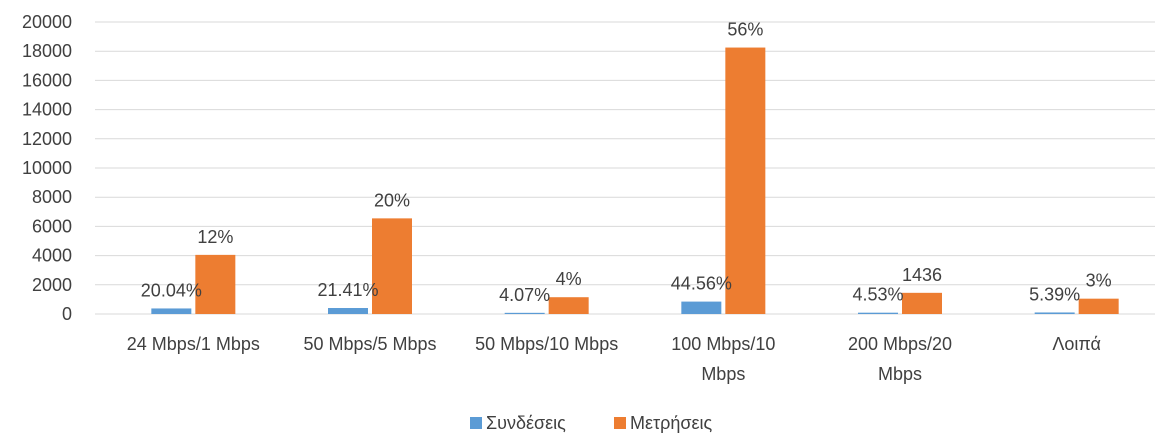 The image size is (1159, 441). I want to click on data-label: 4.07%, so click(524, 295).